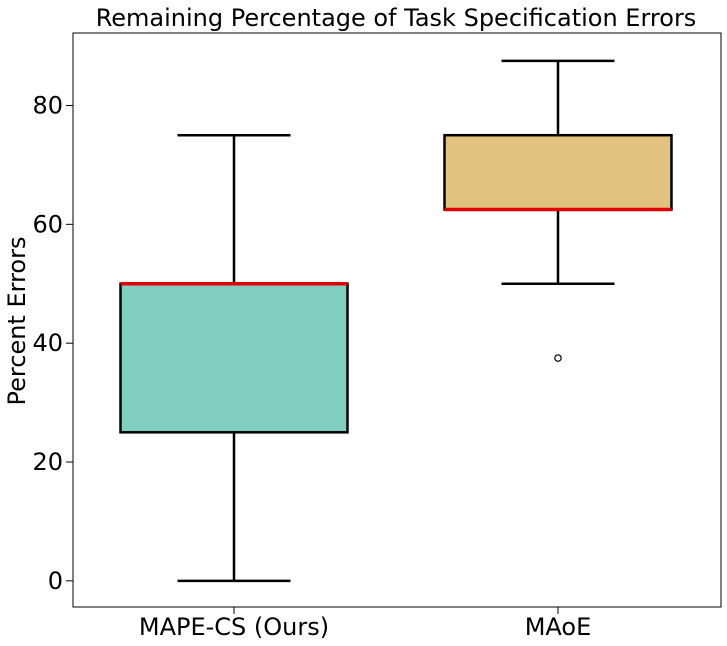 The width and height of the screenshot is (727, 646). What do you see at coordinates (17, 321) in the screenshot?
I see `y-axis-label: Percent Errors` at bounding box center [17, 321].